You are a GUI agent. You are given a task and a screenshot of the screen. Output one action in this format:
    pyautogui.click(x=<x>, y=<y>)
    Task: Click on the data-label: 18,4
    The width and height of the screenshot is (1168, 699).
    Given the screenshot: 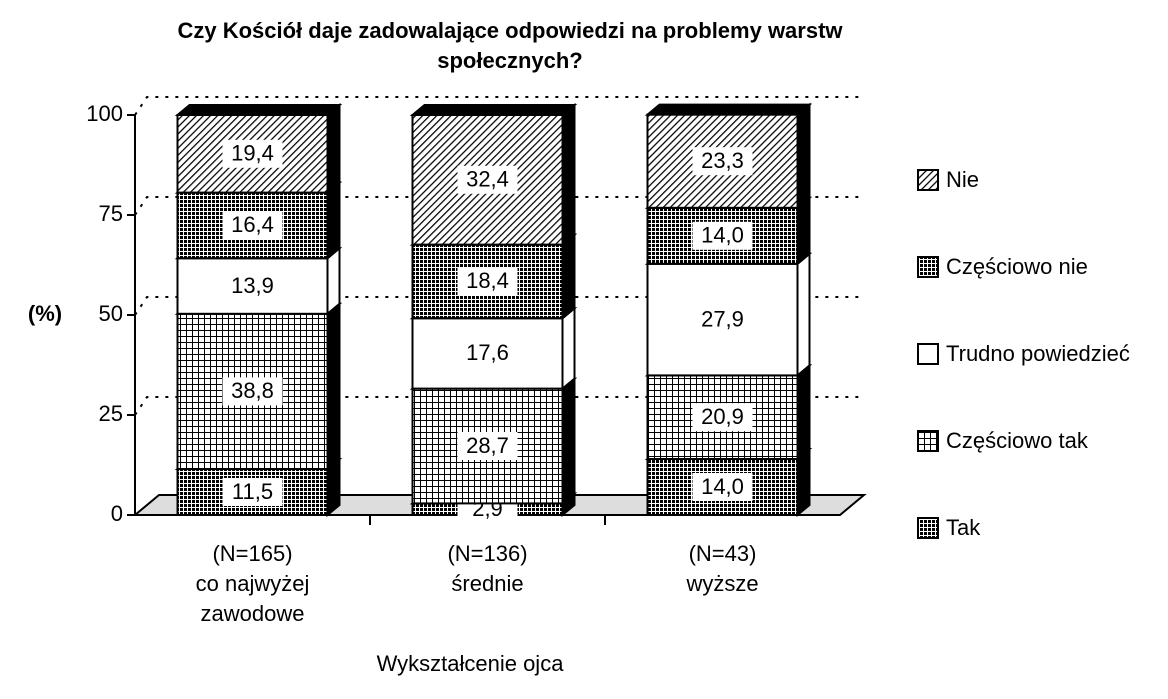 What is the action you would take?
    pyautogui.click(x=487, y=280)
    